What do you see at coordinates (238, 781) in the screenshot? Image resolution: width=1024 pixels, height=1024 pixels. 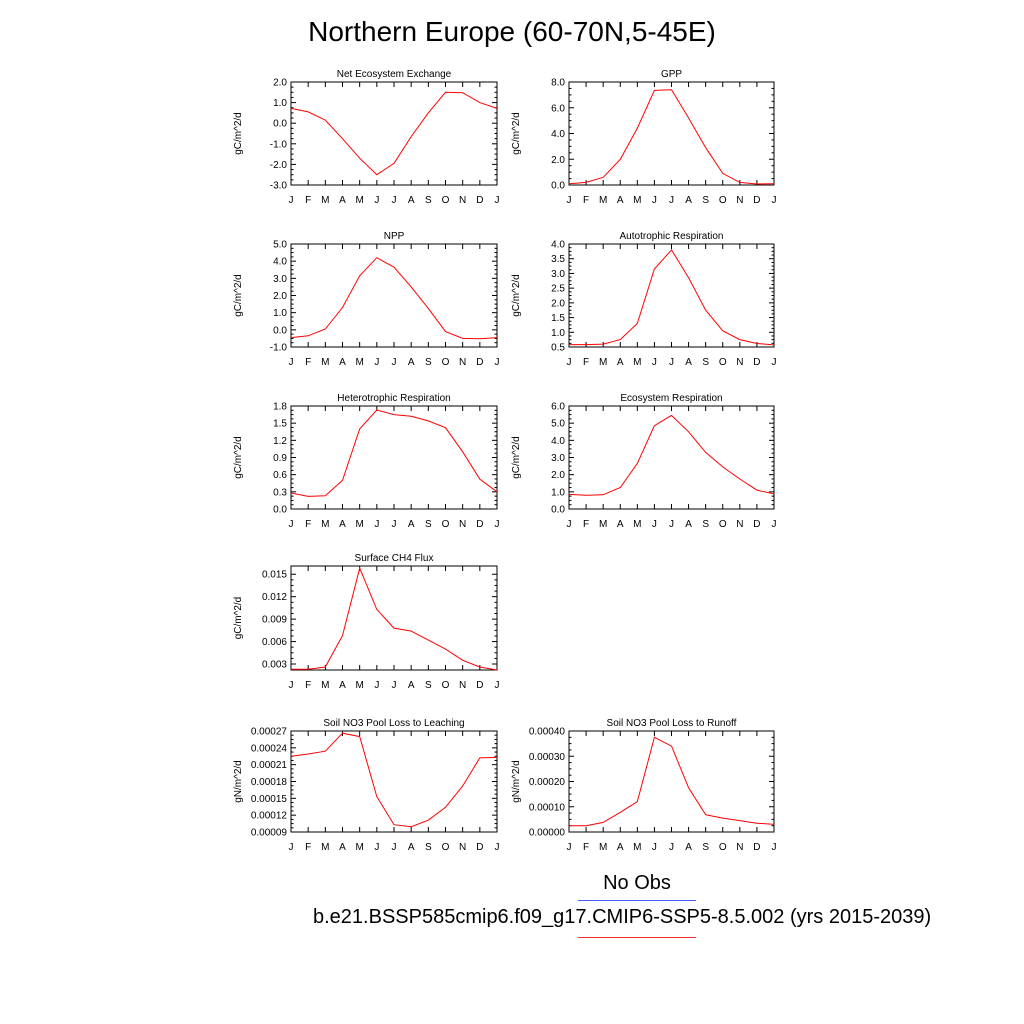 I see `y-axis-label: gN/m^2/d` at bounding box center [238, 781].